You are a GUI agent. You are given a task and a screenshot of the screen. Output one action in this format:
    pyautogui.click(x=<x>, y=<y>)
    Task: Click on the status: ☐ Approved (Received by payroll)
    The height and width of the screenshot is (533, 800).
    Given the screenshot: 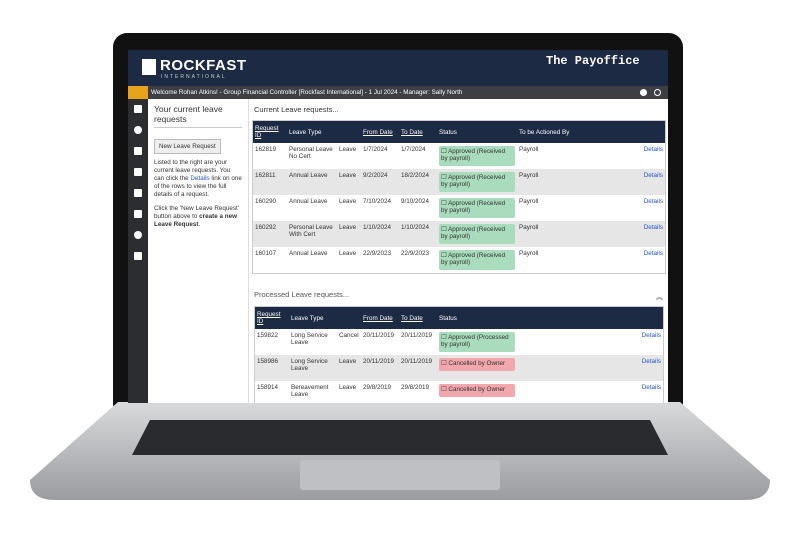 What is the action you would take?
    pyautogui.click(x=477, y=234)
    